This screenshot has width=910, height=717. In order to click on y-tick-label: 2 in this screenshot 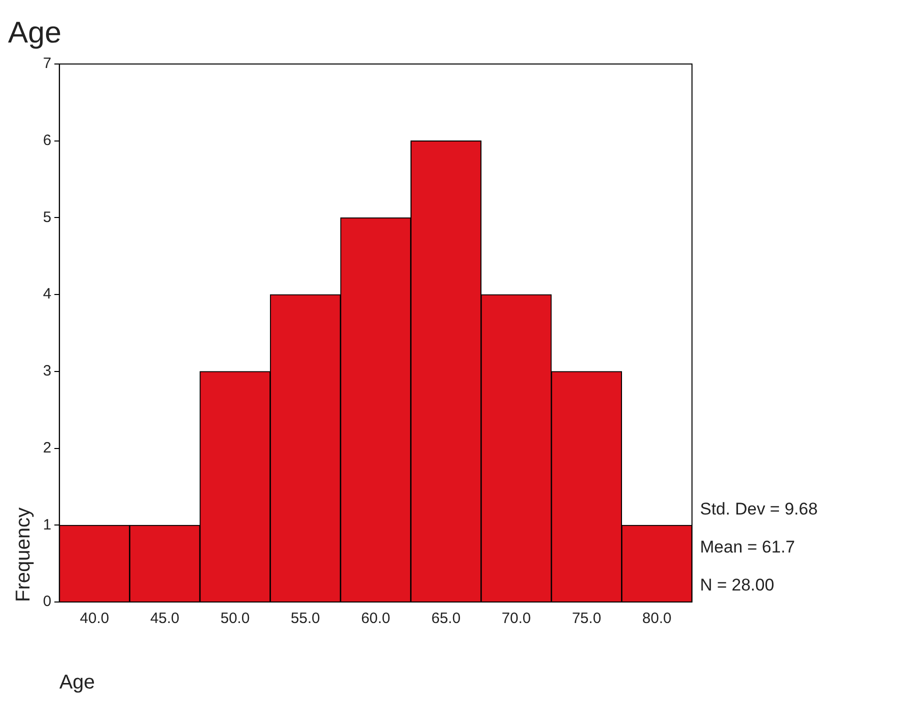, I will do `click(47, 447)`.